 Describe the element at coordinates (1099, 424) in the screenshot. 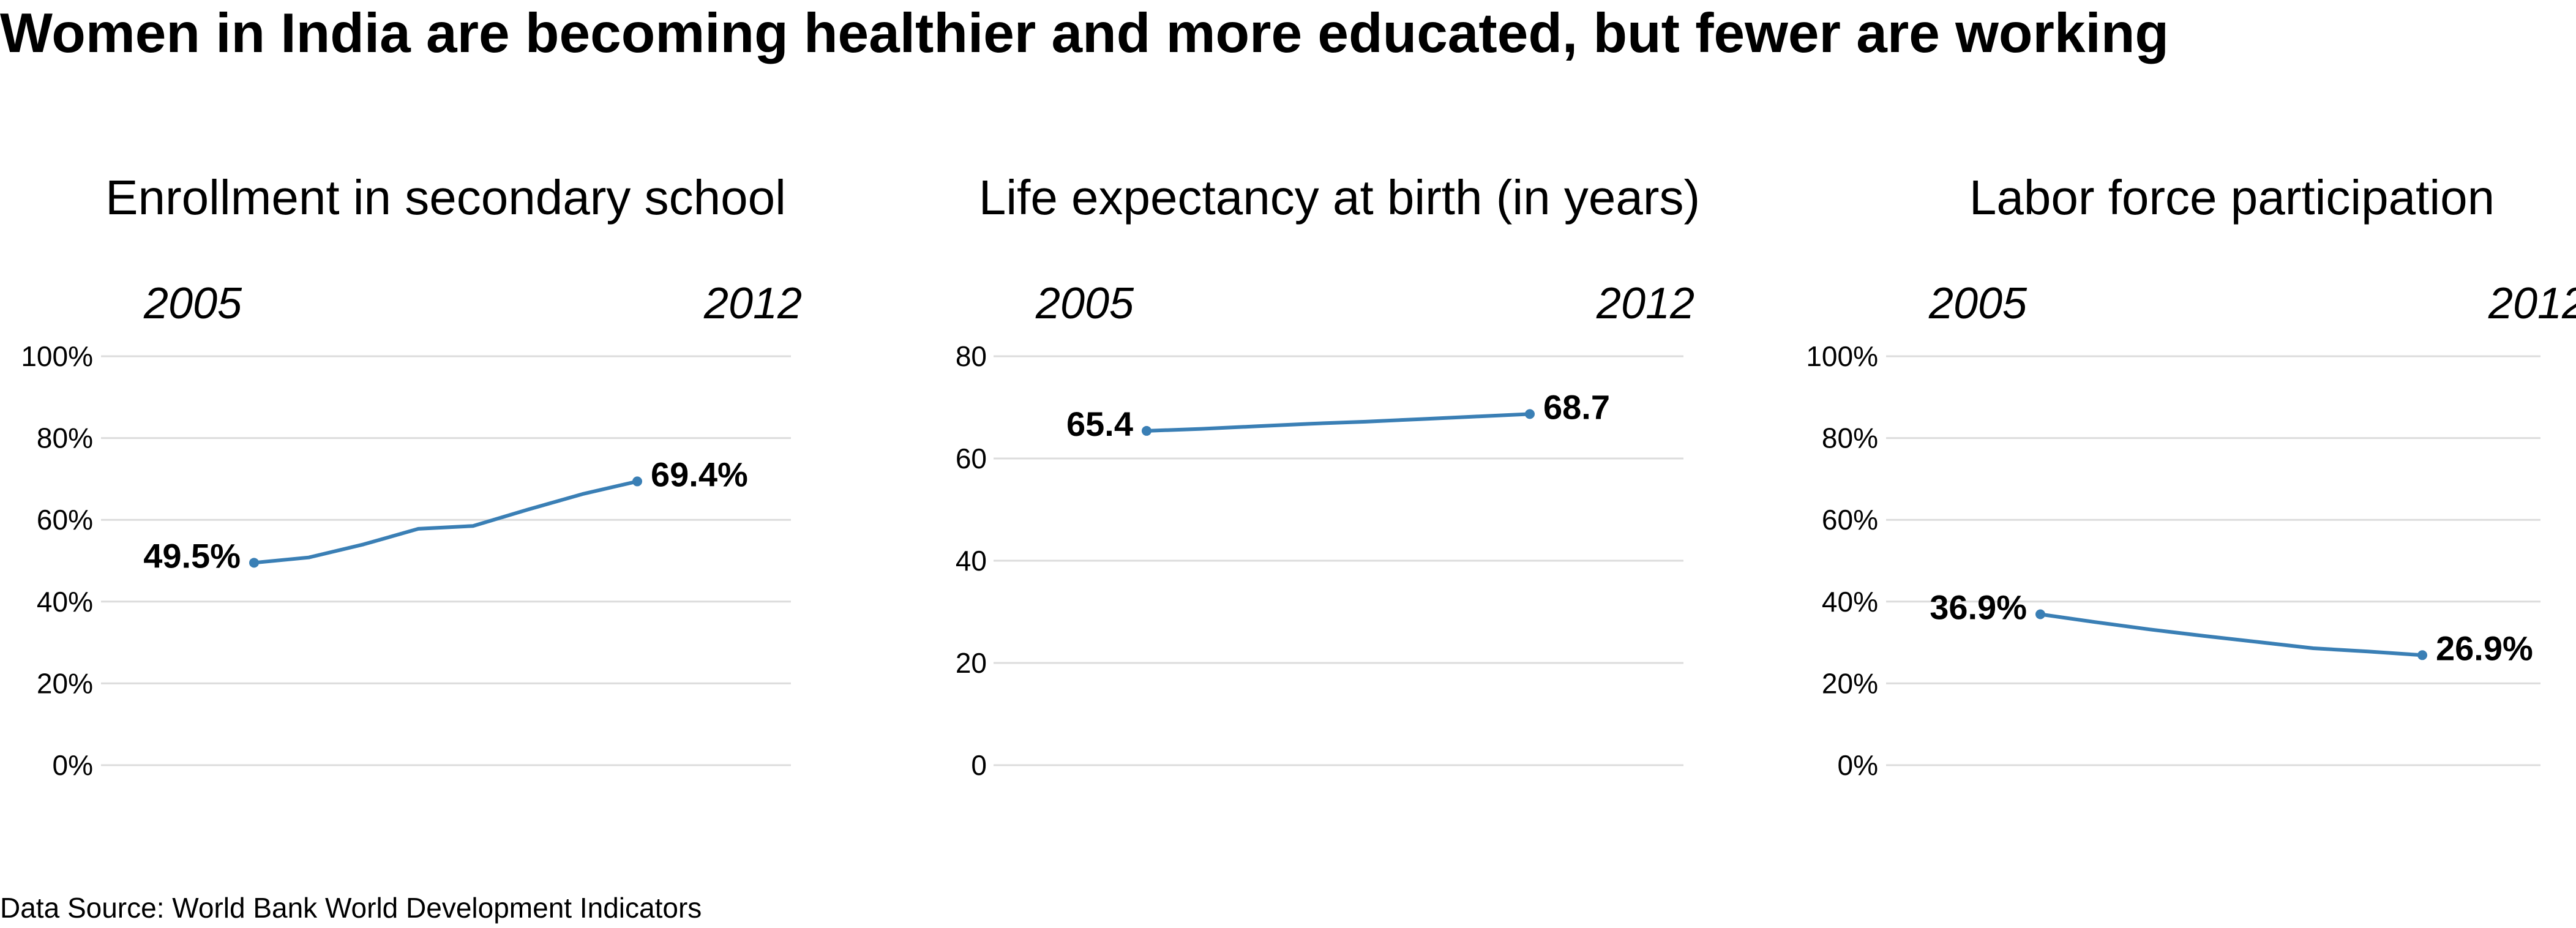

I see `start-value-label: 65.4` at that location.